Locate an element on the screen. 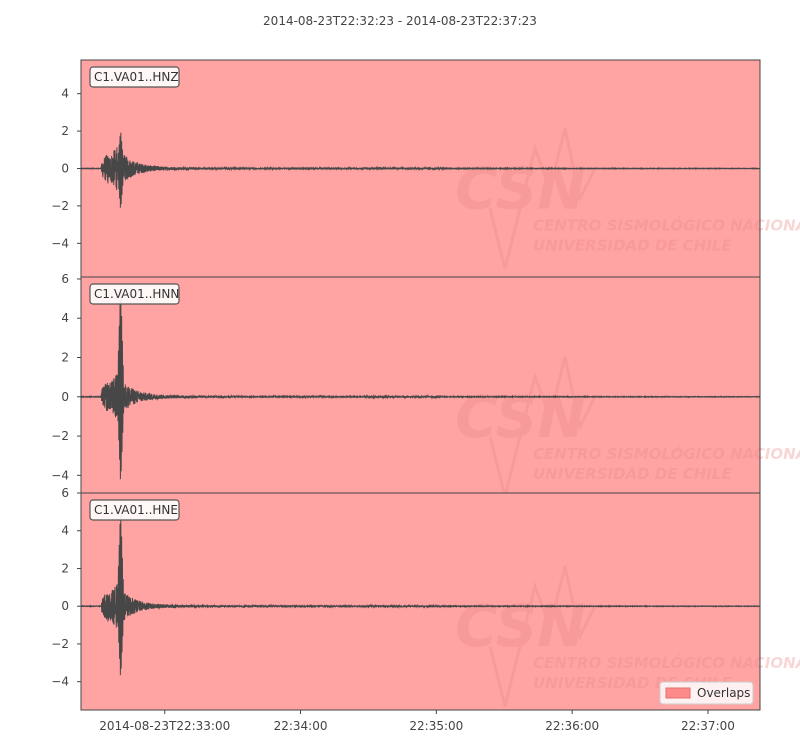 Image resolution: width=800 pixels, height=750 pixels. legend: Overlaps is located at coordinates (706, 693).